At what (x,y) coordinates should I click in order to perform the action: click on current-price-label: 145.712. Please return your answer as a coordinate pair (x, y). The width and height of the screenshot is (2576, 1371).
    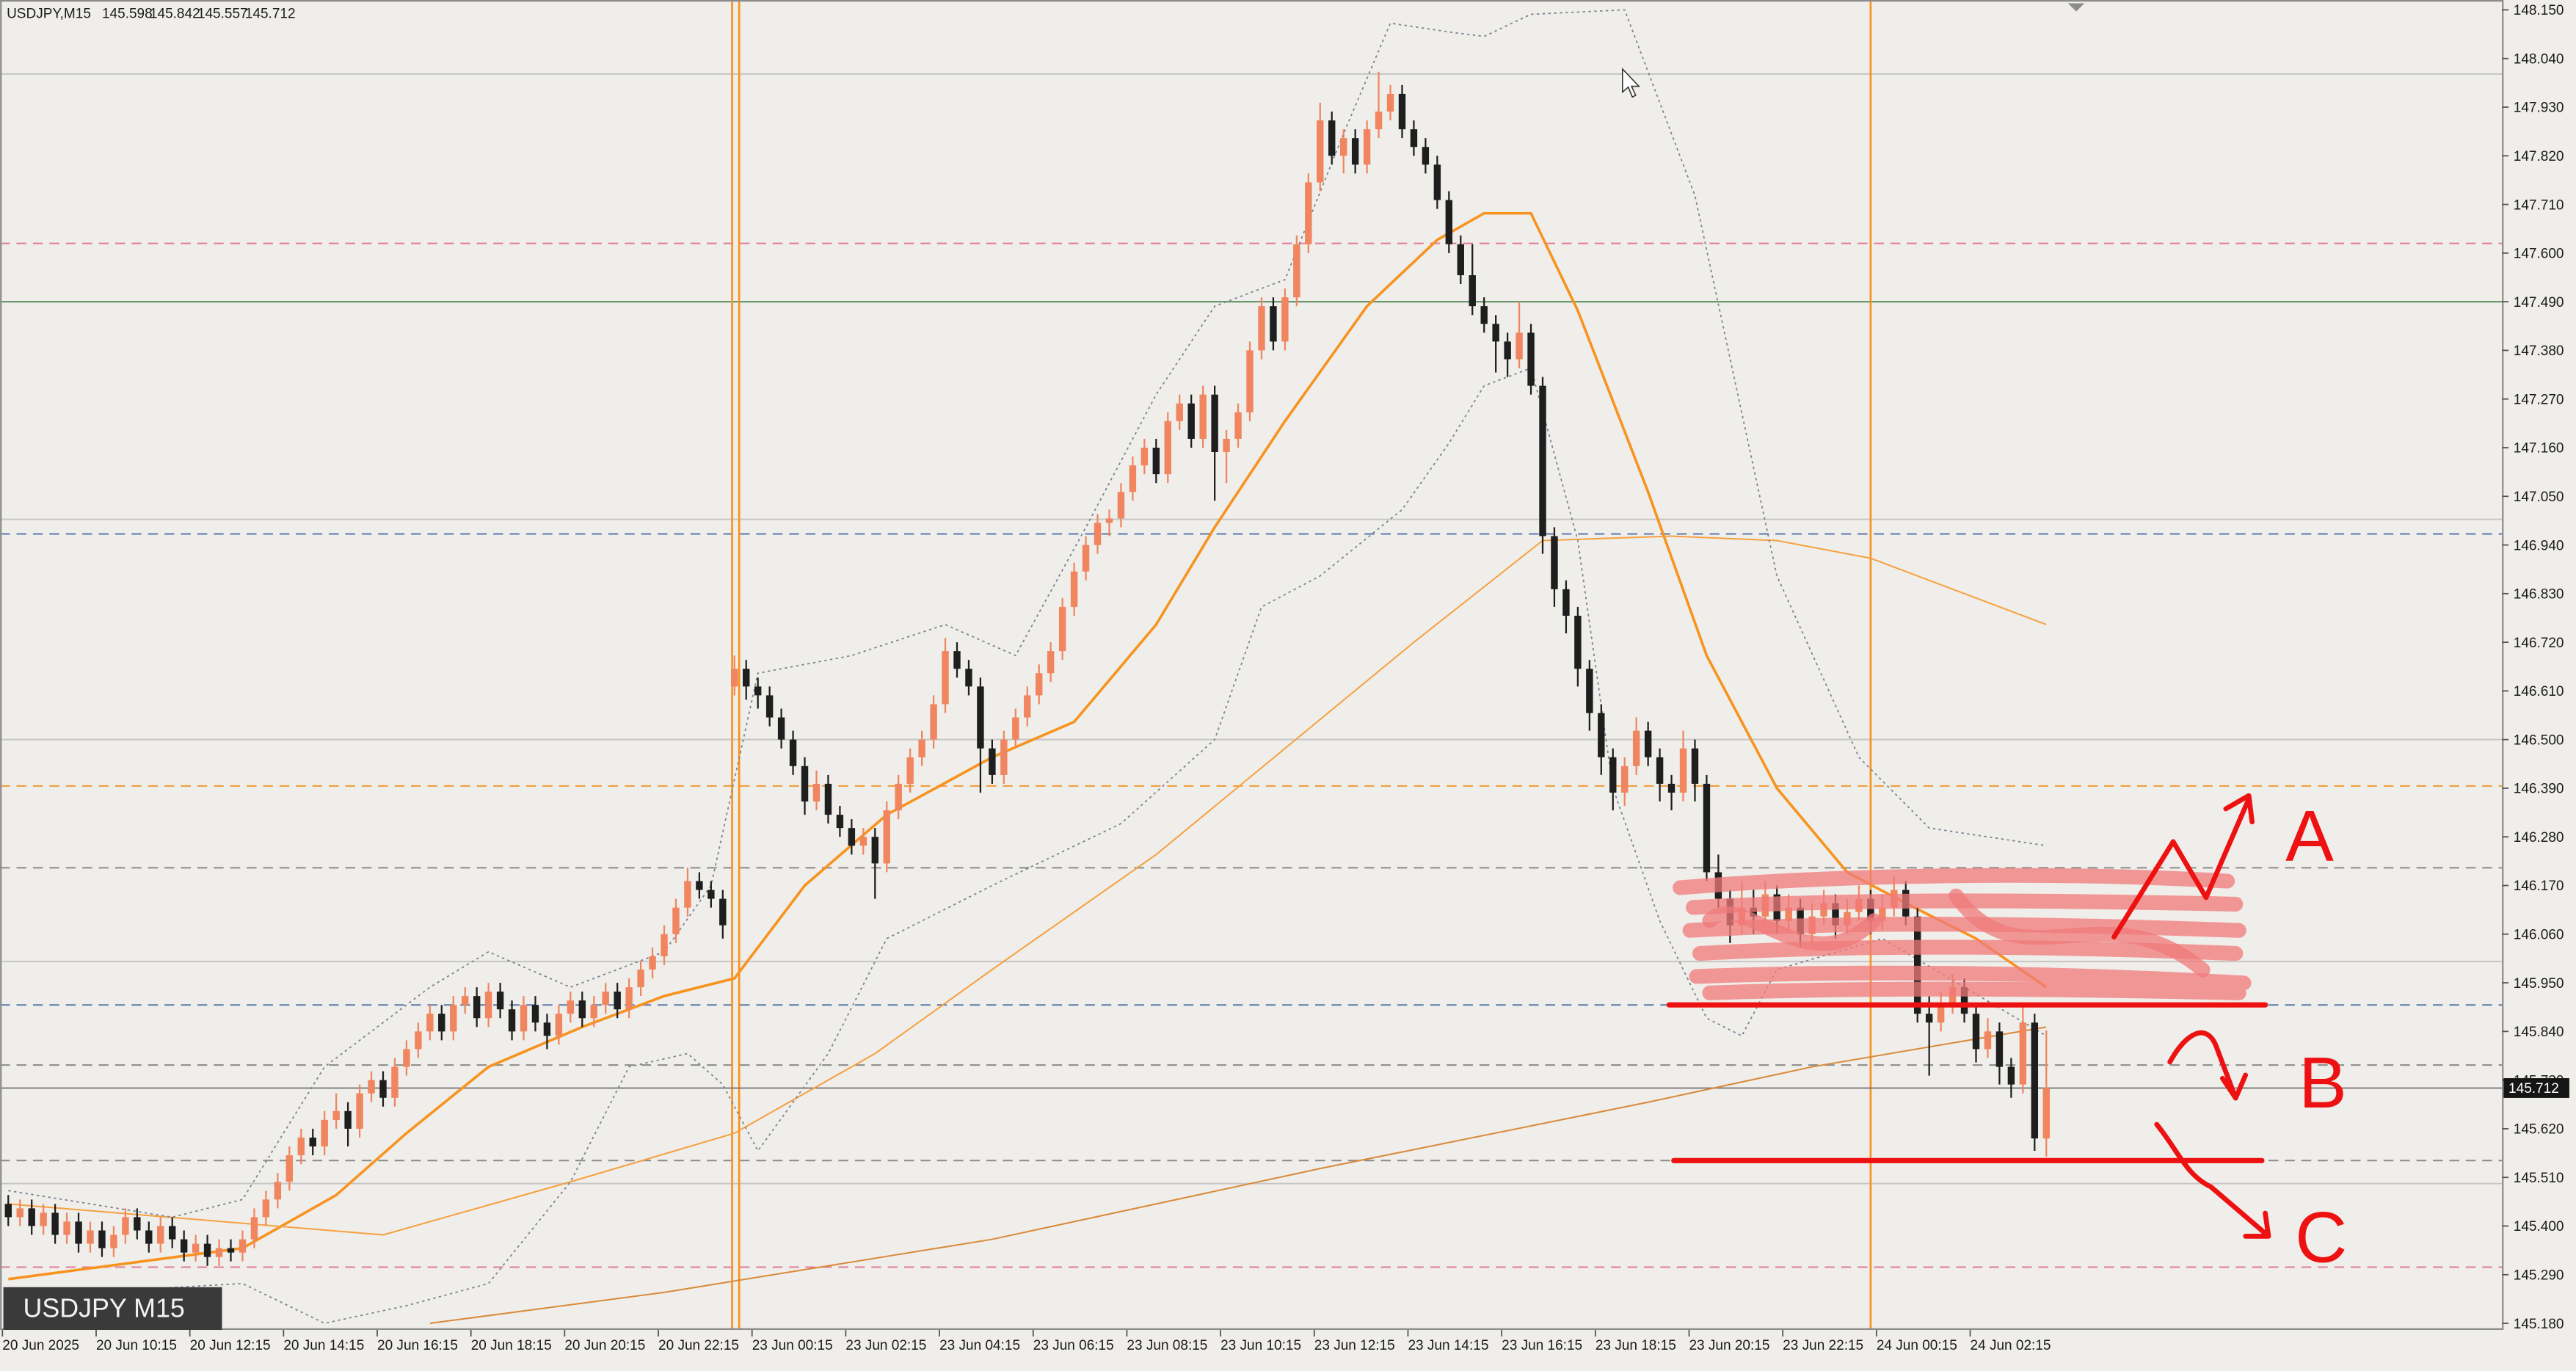
    Looking at the image, I should click on (2533, 1089).